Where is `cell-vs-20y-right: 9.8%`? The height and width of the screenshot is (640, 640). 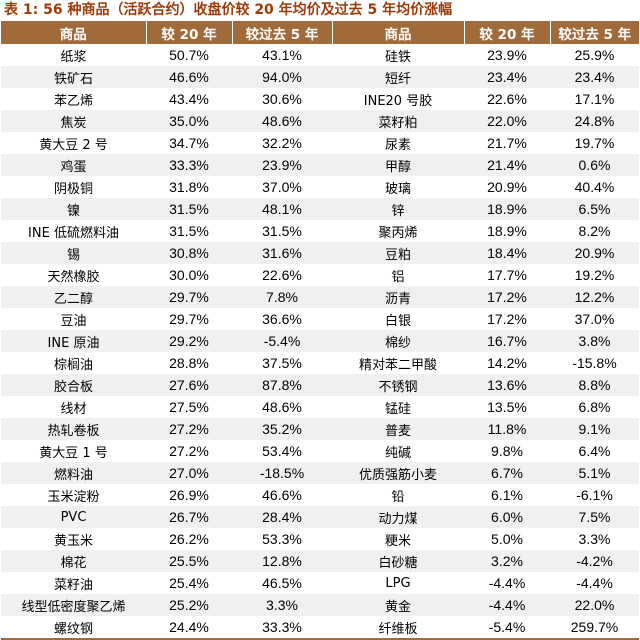 cell-vs-20y-right: 9.8% is located at coordinates (507, 451).